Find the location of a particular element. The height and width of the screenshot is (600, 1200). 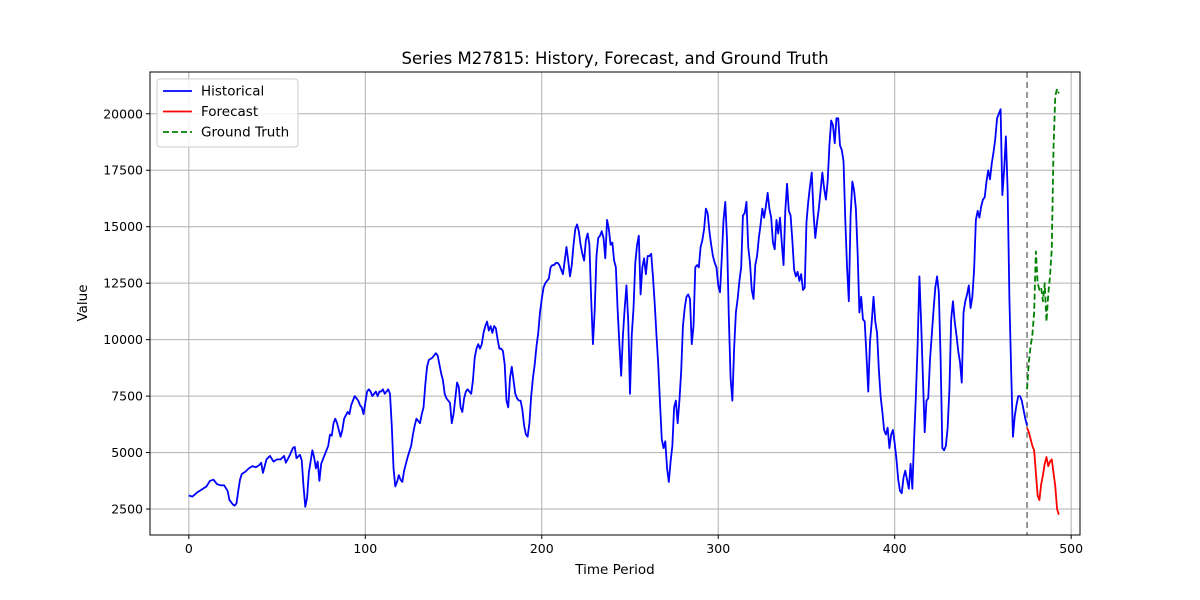

legend-label: Forecast is located at coordinates (229, 112).